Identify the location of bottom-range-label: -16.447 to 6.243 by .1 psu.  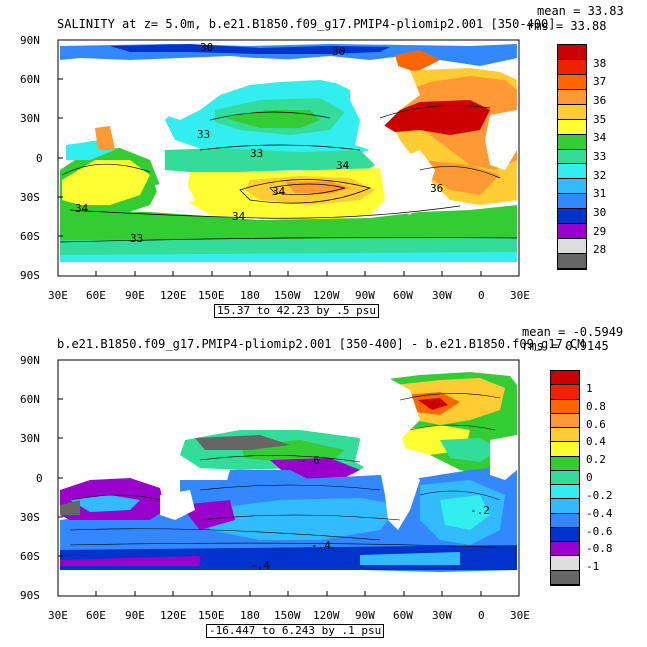
(295, 631).